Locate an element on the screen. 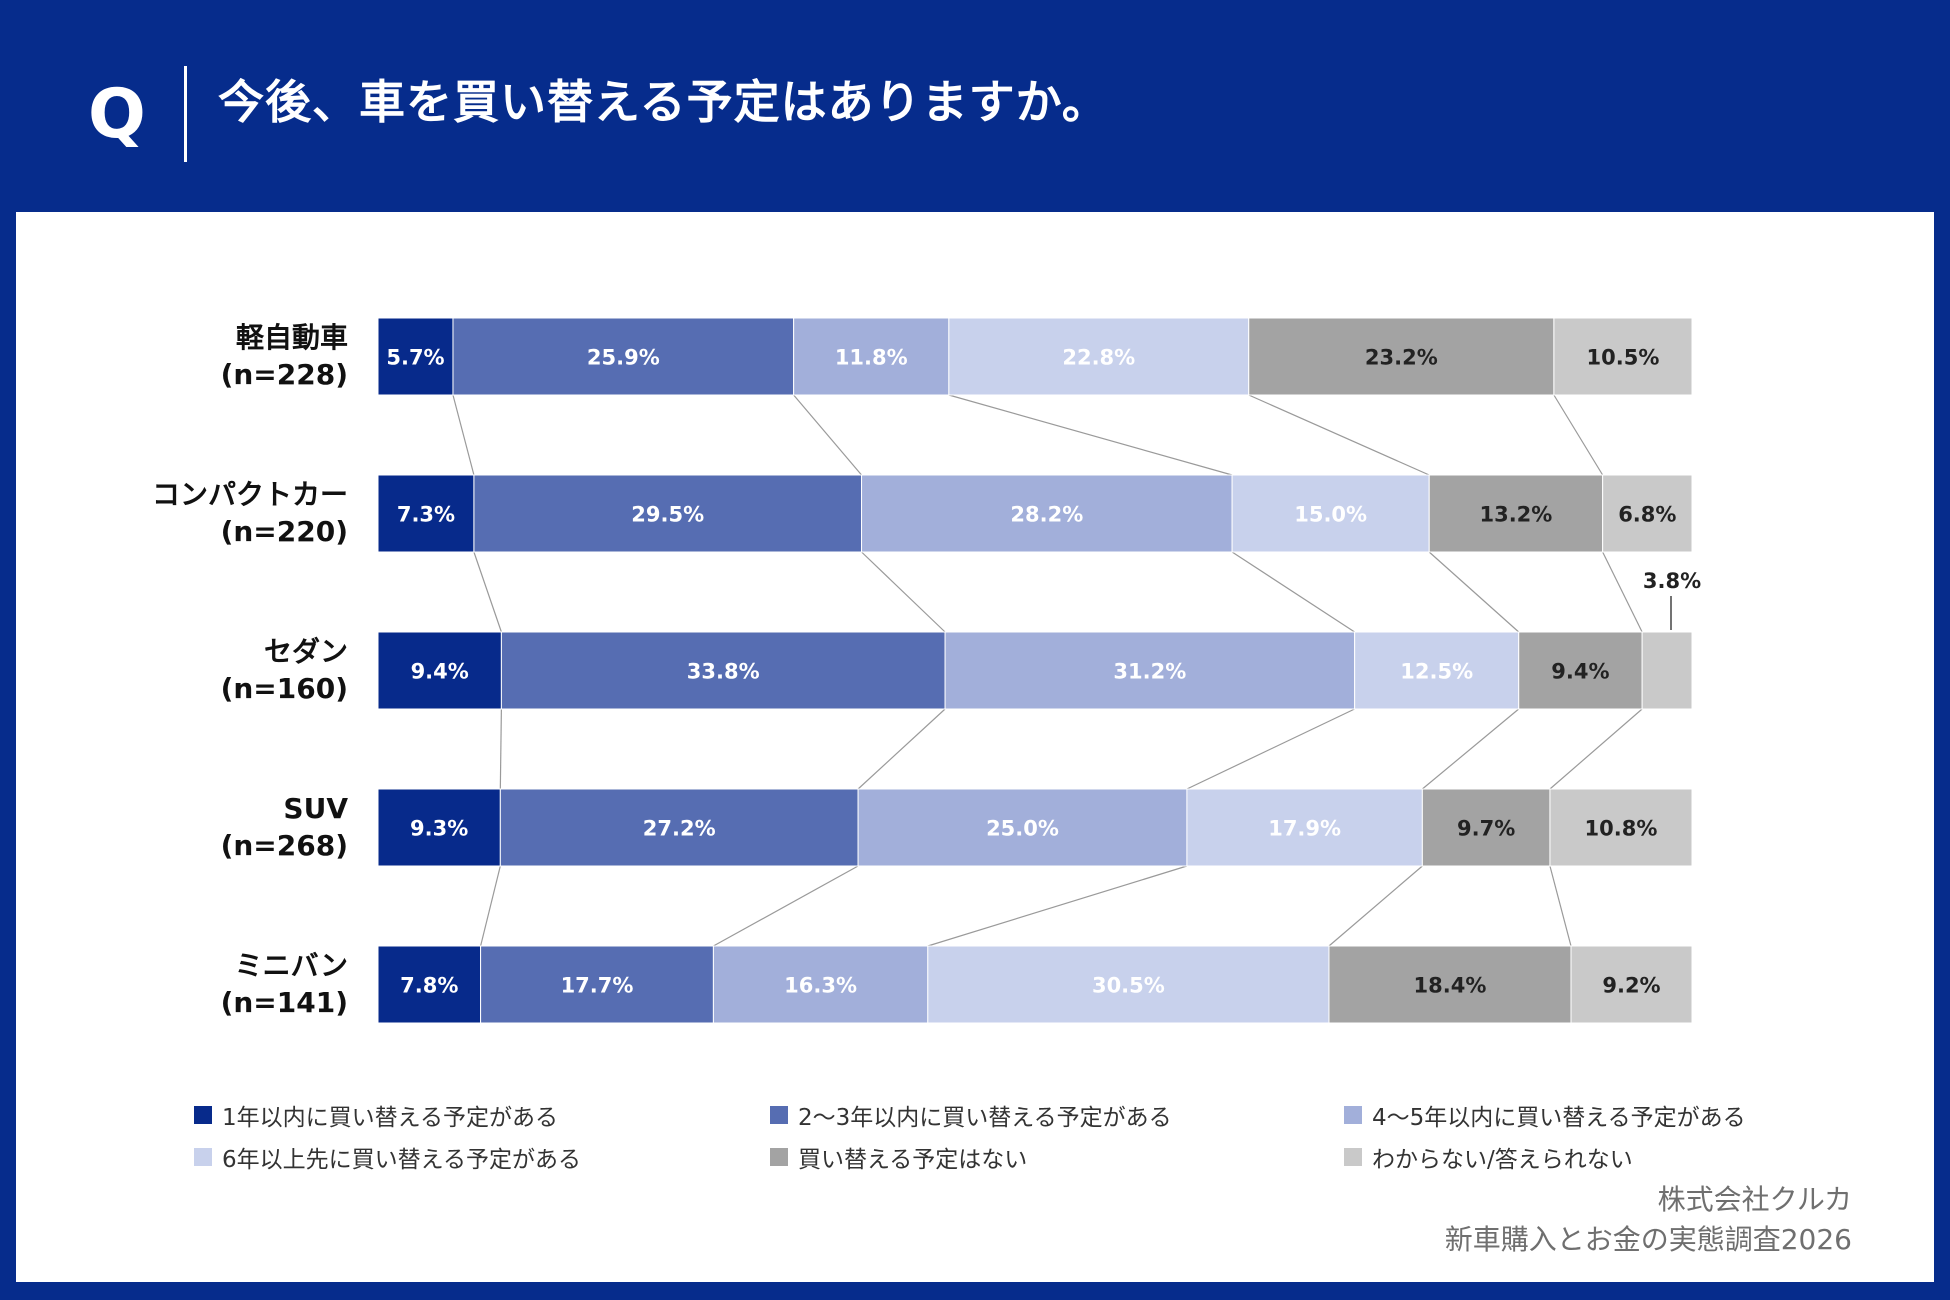  legend-item: 6年以上先に買い替える予定がある is located at coordinates (387, 1157).